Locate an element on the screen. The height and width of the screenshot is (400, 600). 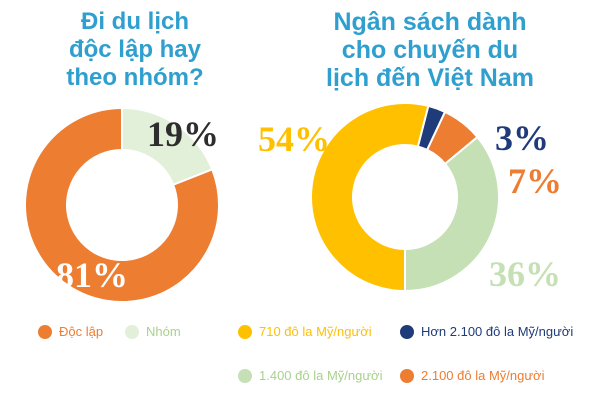
slice-710-do-la-my-nguoi is located at coordinates (370, 197).